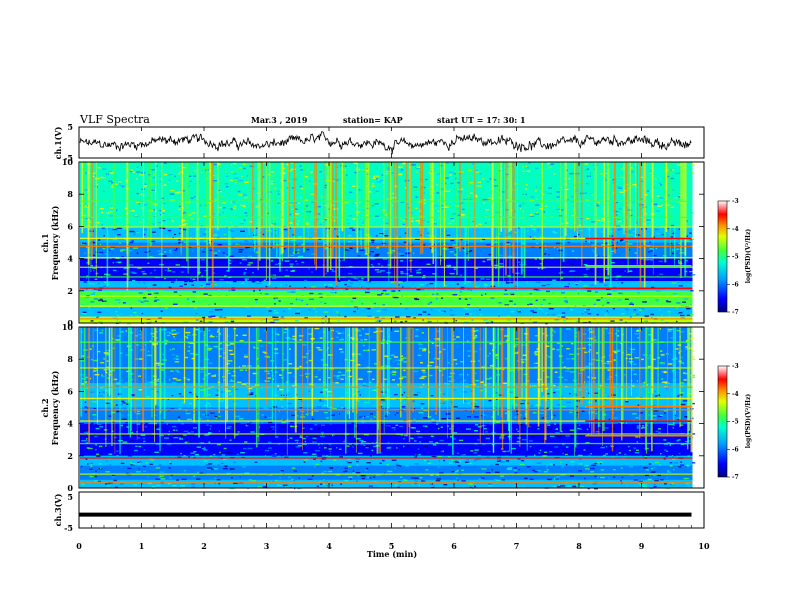  I want to click on ch1-waveform-panel: 5 -5 ch.1(V), so click(379, 142).